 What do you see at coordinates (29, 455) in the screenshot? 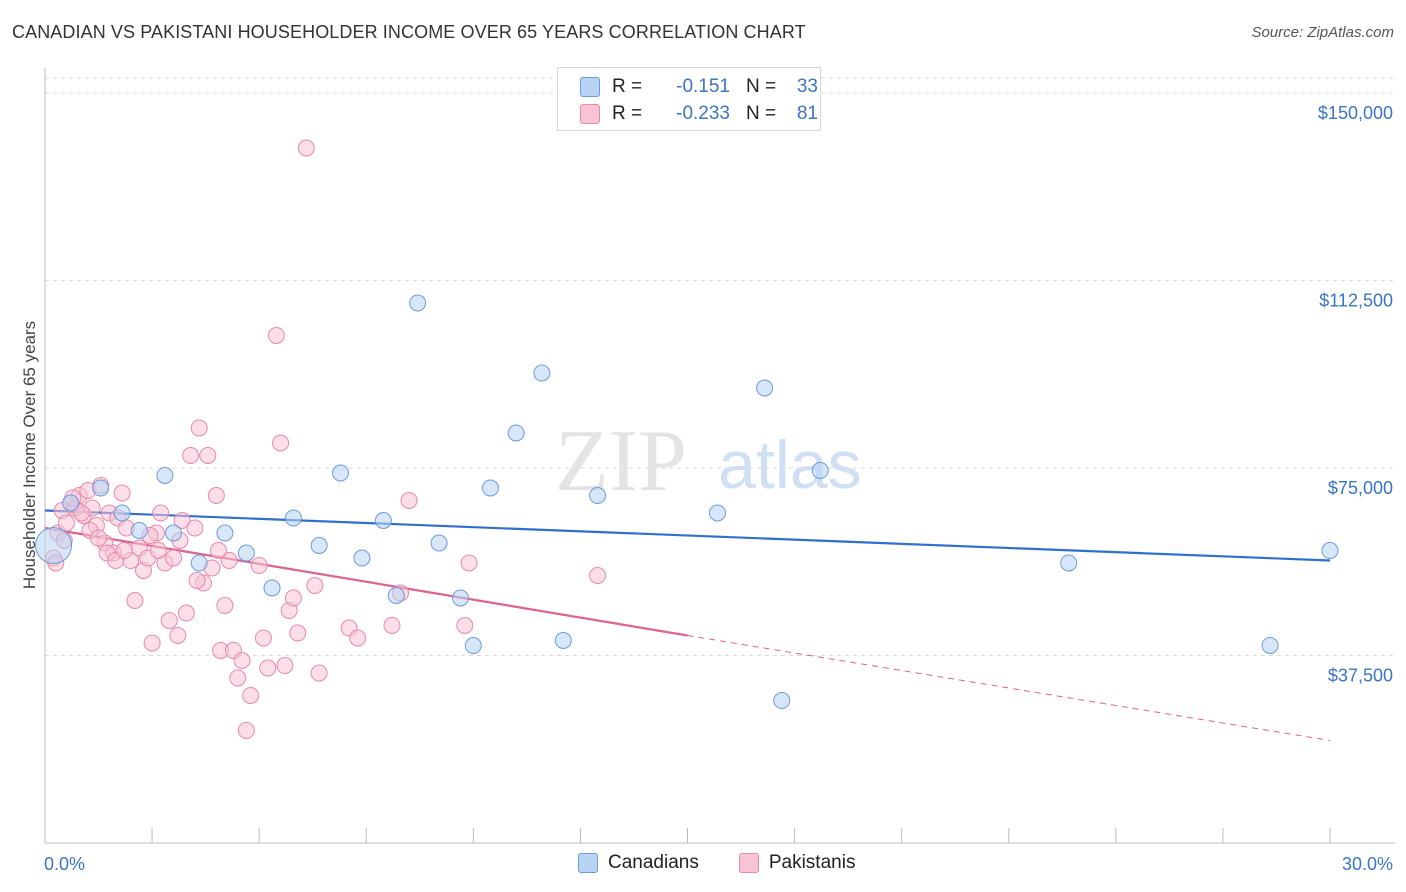
I see `y-axis-label: Householder Income Over 65 years` at bounding box center [29, 455].